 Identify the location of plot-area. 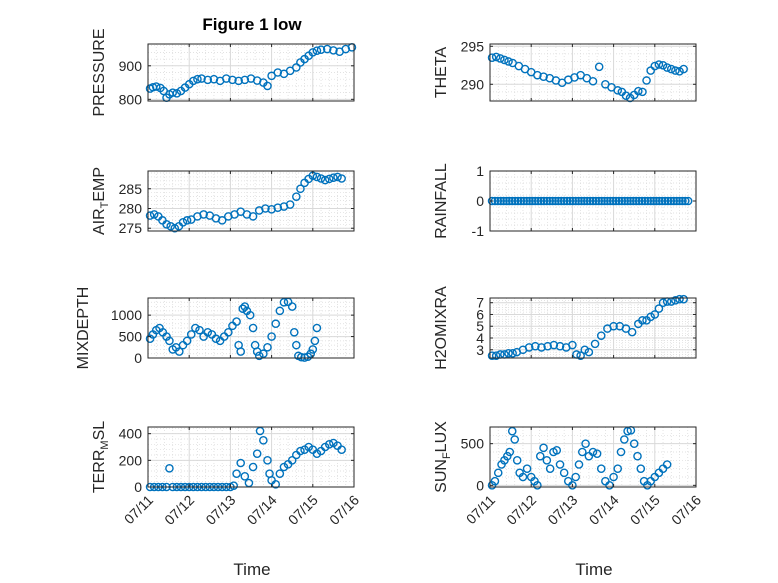
(251, 457).